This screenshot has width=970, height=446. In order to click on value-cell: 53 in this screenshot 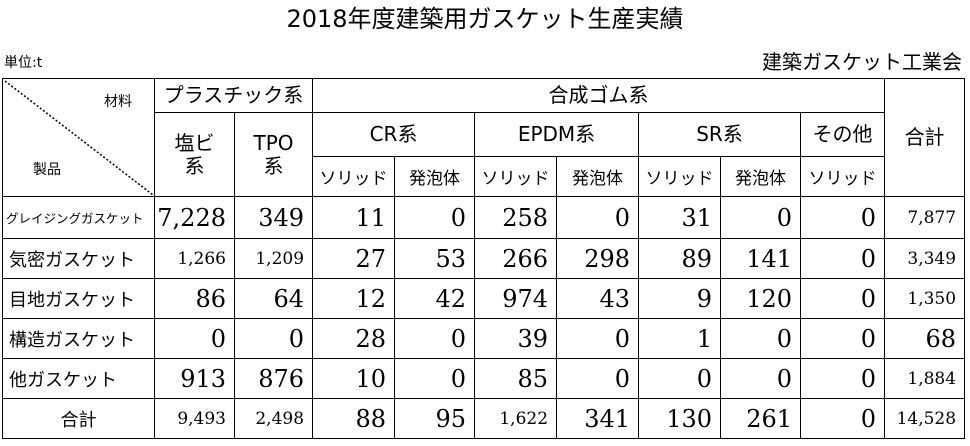, I will do `click(435, 258)`.